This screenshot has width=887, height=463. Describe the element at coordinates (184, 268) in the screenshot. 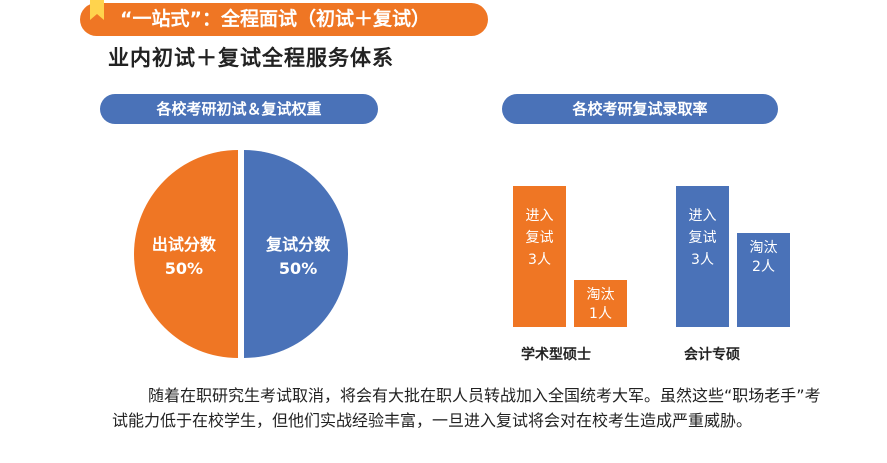

I see `pie-value-initial-score: 50%` at that location.